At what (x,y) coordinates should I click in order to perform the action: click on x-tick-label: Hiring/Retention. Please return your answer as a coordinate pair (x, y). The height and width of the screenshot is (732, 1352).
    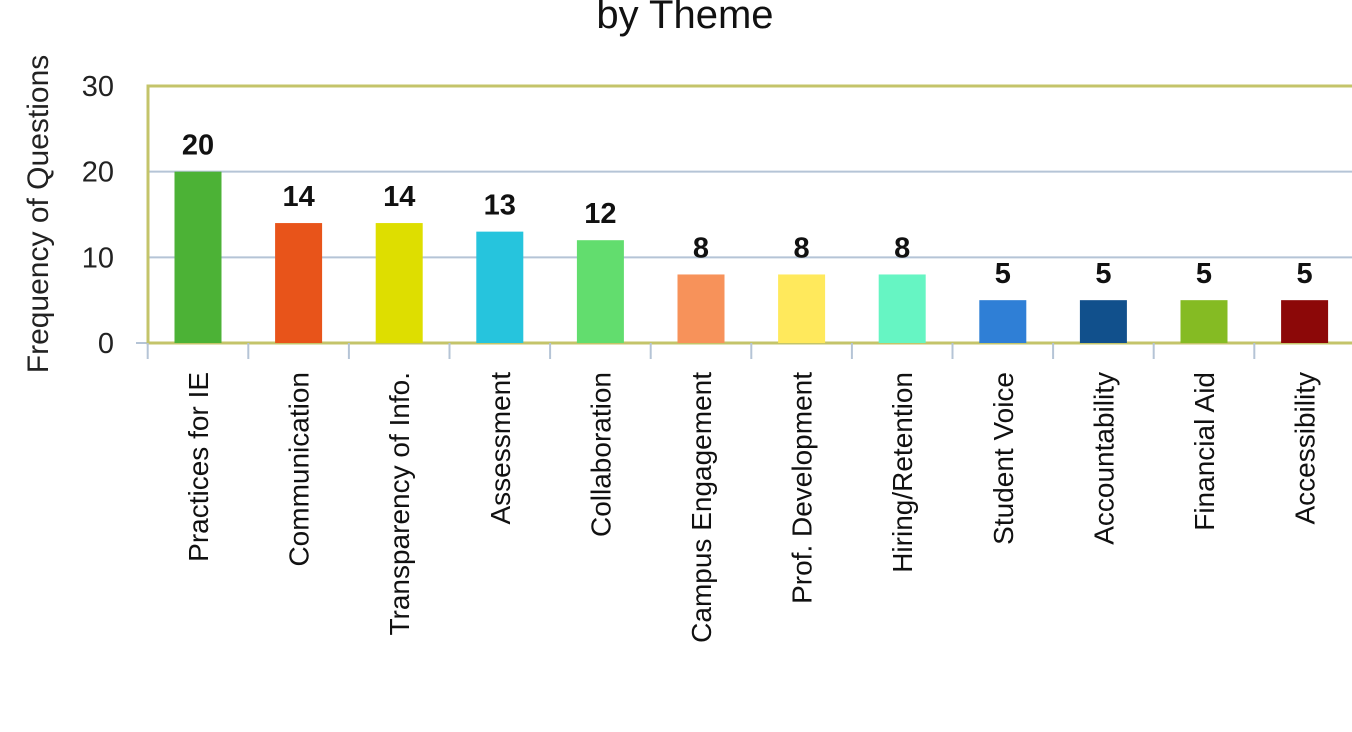
    Looking at the image, I should click on (902, 472).